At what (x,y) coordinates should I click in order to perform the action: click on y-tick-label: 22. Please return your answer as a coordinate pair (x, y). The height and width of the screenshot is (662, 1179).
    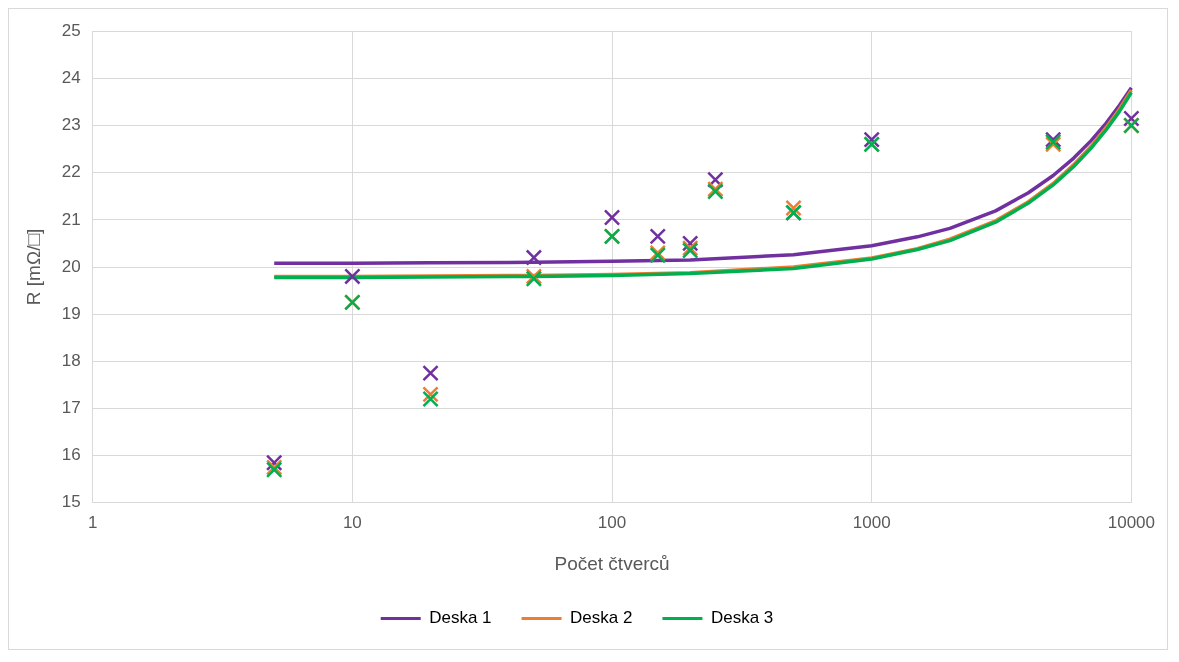
    Looking at the image, I should click on (71, 172).